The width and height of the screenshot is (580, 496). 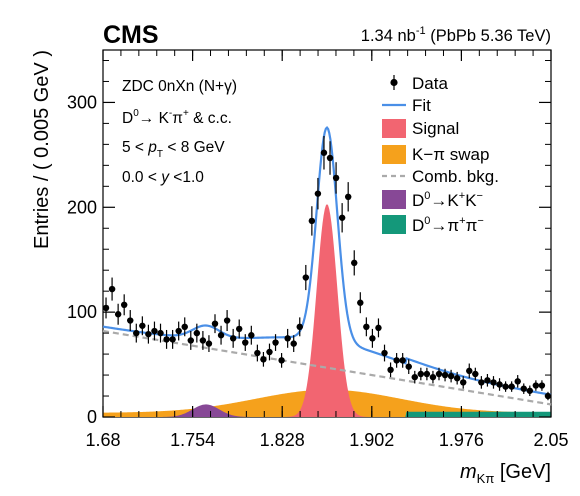 What do you see at coordinates (490, 36) in the screenshot?
I see `collision-system: (PbPb 5.36 TeV)` at bounding box center [490, 36].